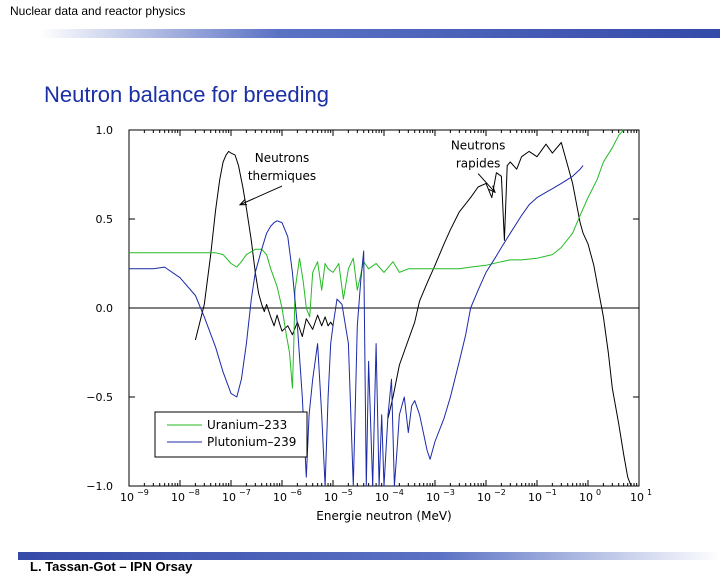  What do you see at coordinates (105, 308) in the screenshot?
I see `y-tick-label: 0.0` at bounding box center [105, 308].